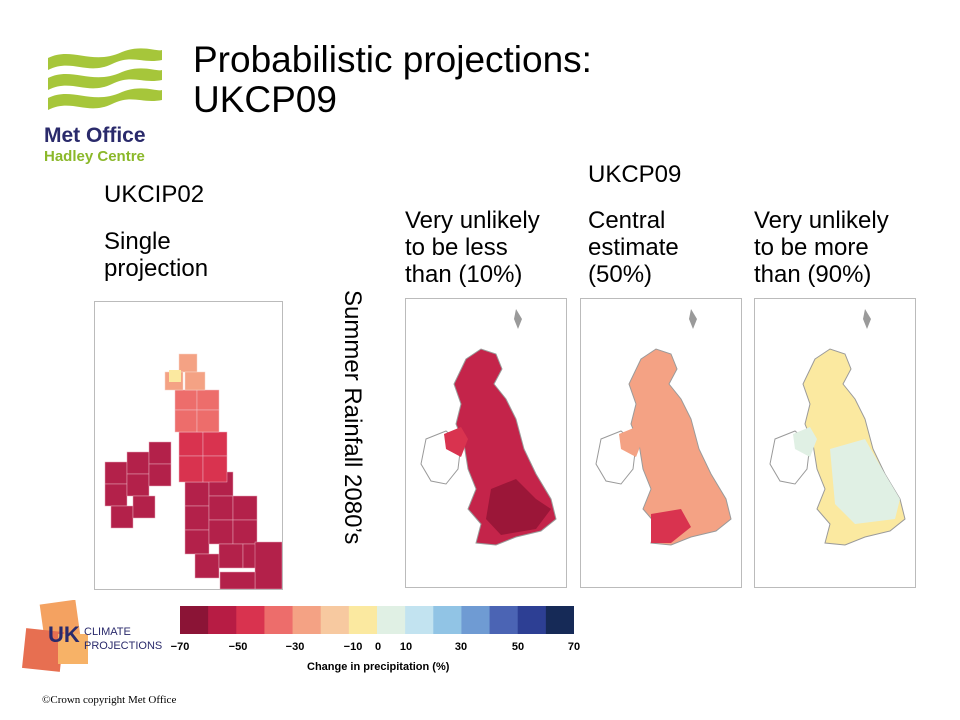  I want to click on panel-90-line-1: Very unlikely, so click(821, 220).